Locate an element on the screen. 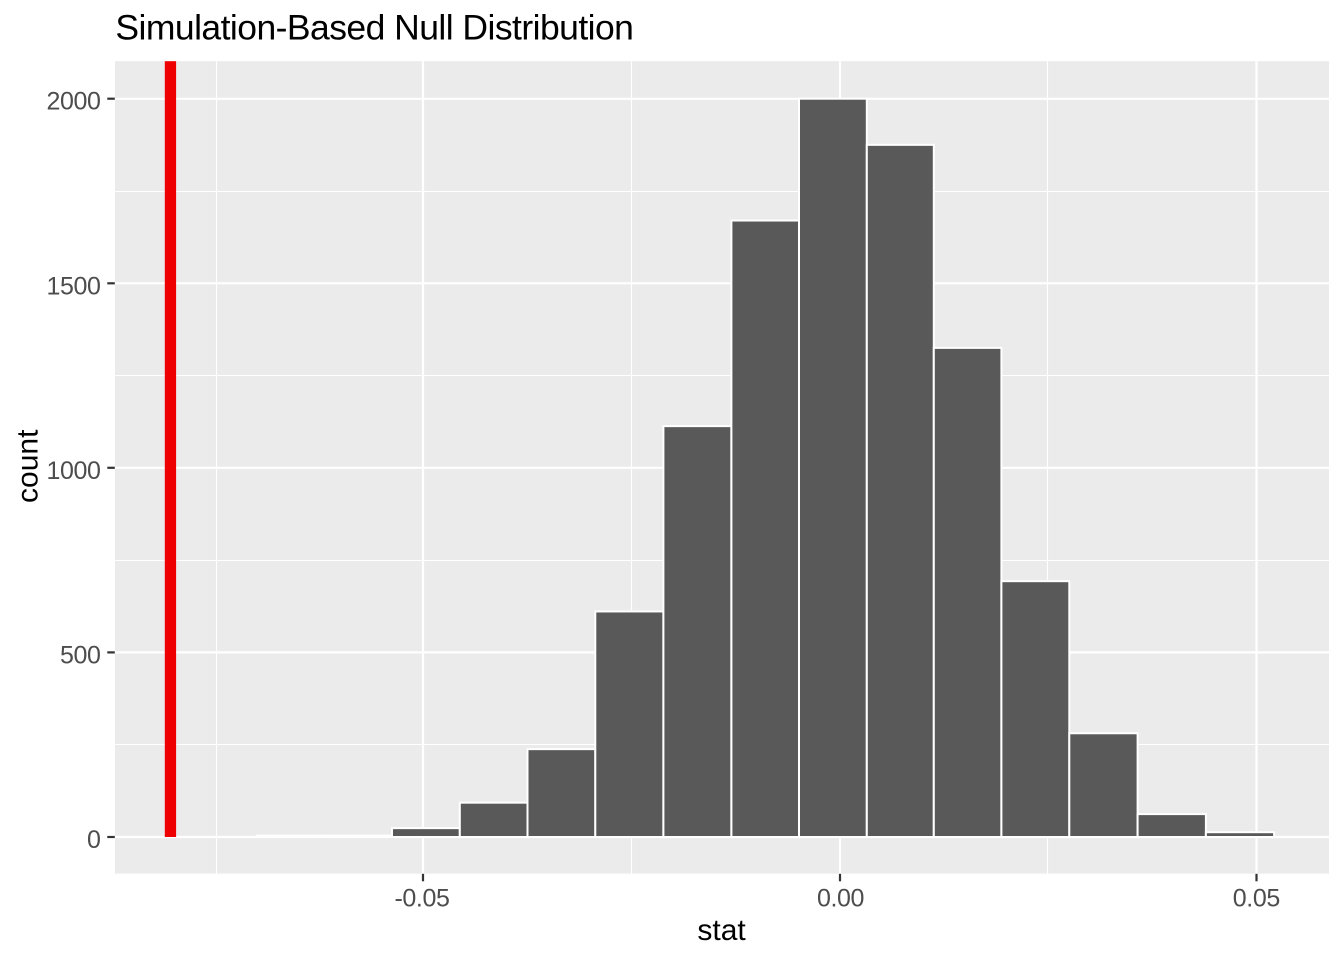 The height and width of the screenshot is (960, 1344). svg-text: 2000 is located at coordinates (73, 102).